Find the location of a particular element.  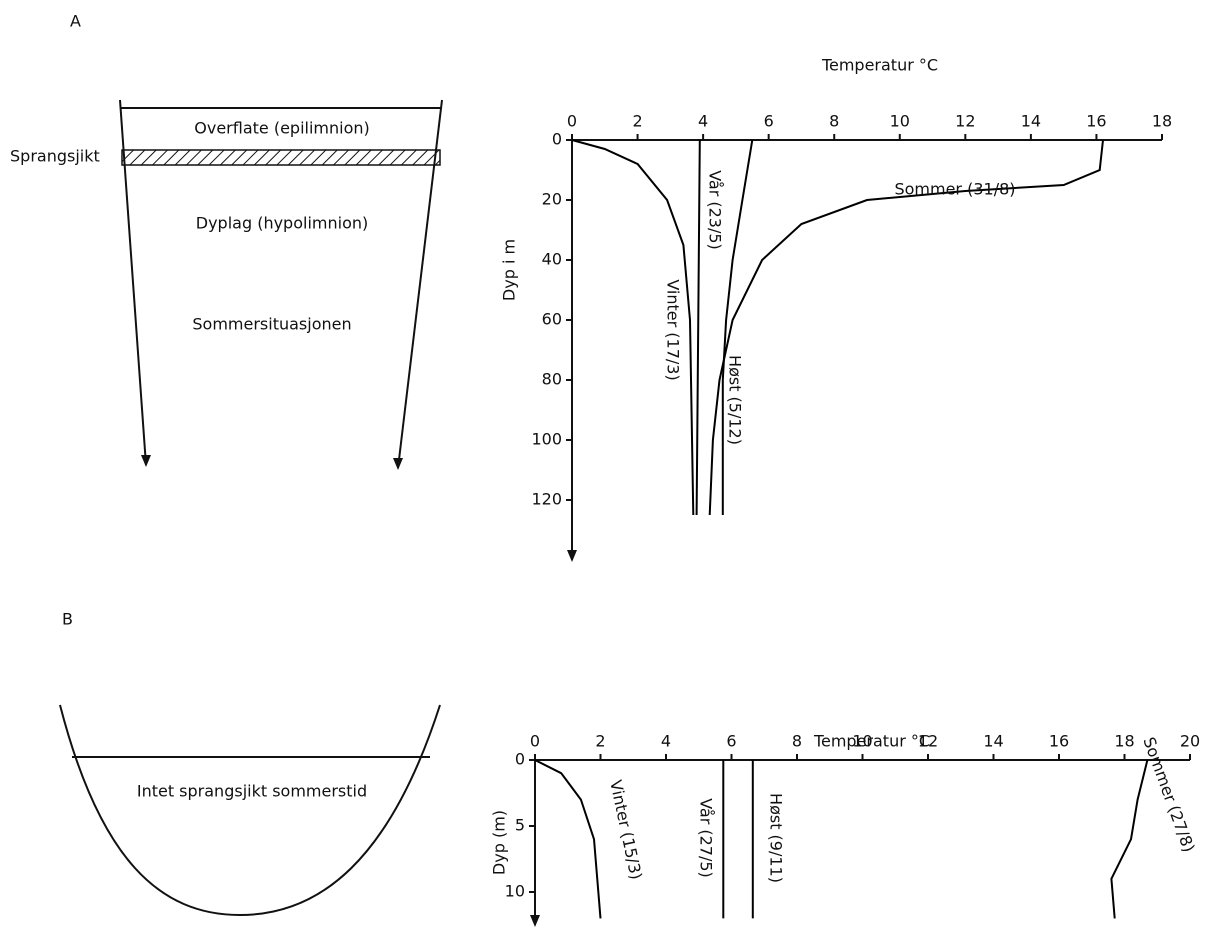

lake-diagram-b: Intet sprangsjikt sommerstid is located at coordinates (250, 810).